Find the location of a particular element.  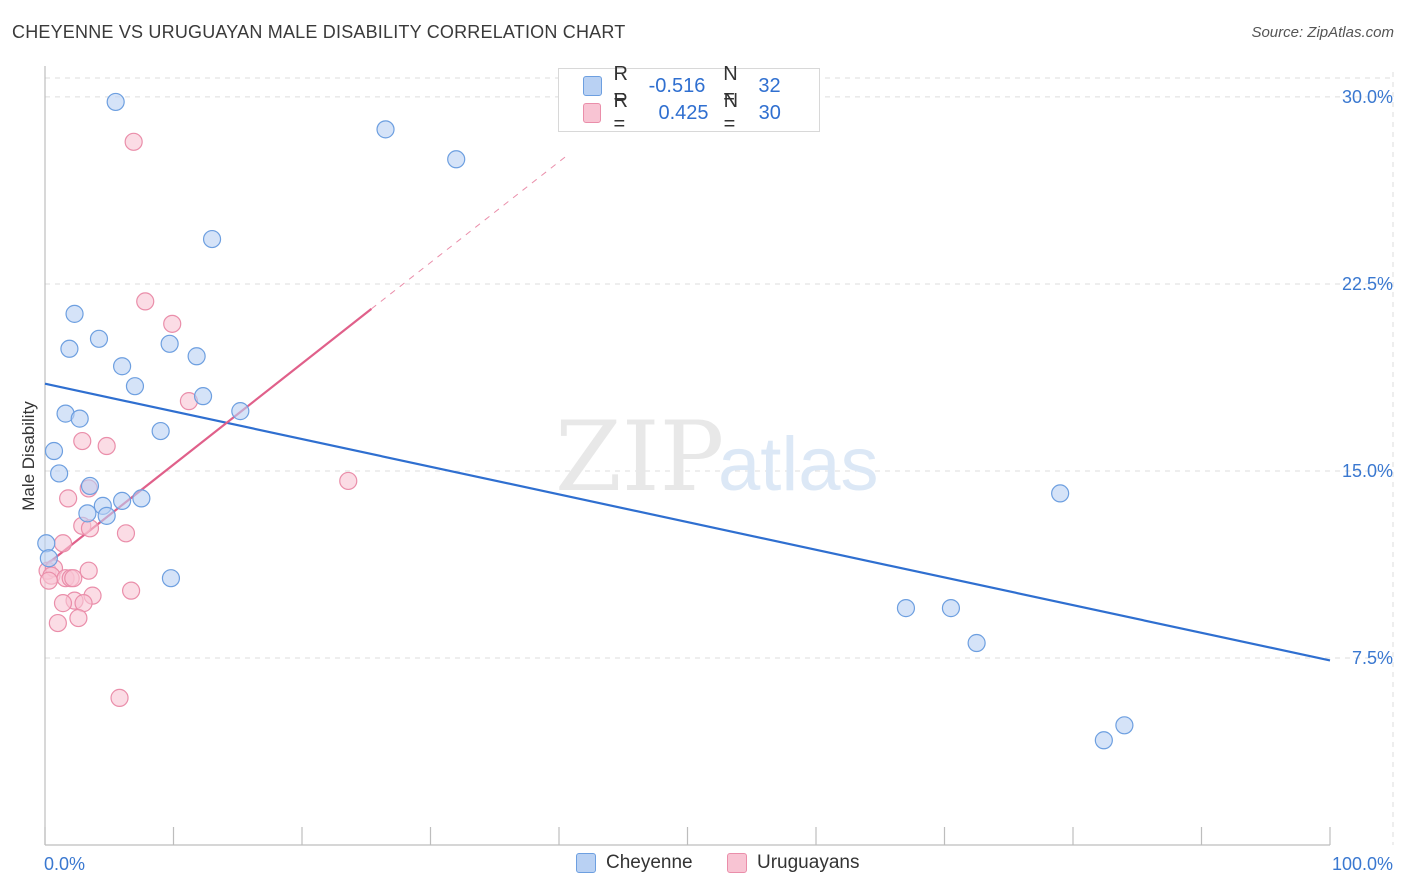

x-tick-label: 100.0% is located at coordinates (1362, 864).